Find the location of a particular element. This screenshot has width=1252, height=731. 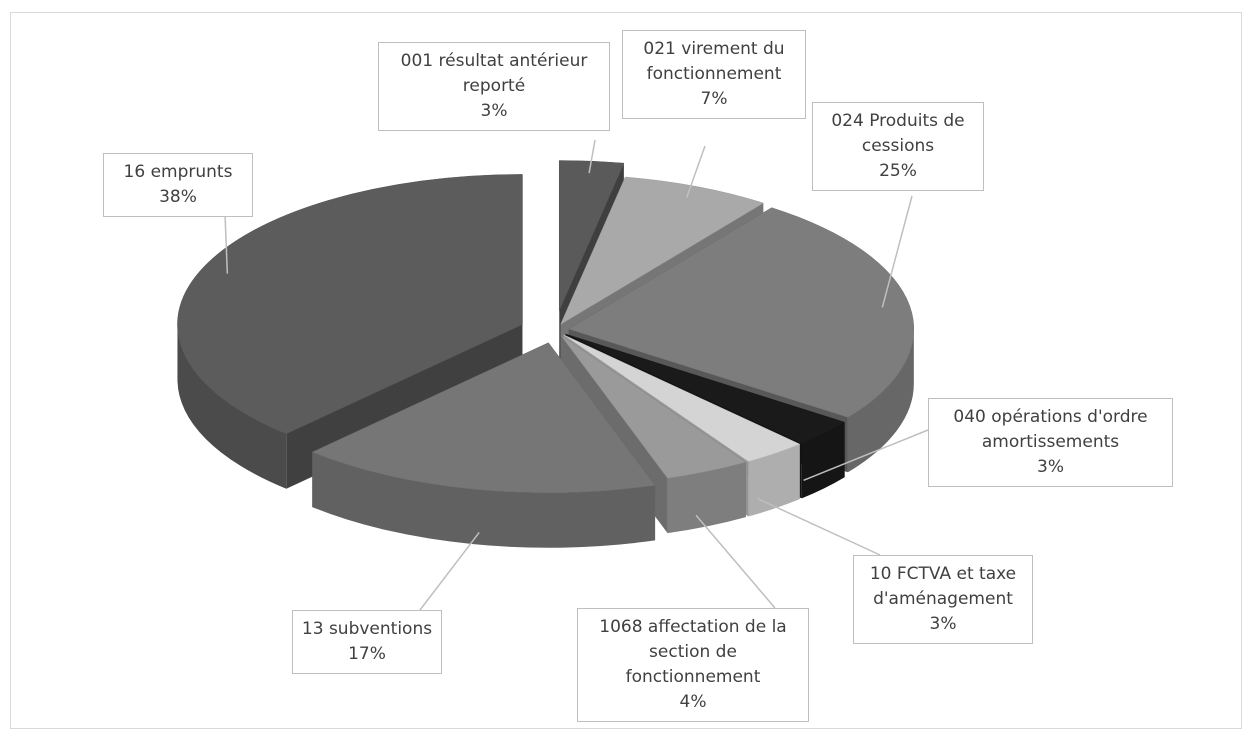

value-label: 7% is located at coordinates (714, 99).